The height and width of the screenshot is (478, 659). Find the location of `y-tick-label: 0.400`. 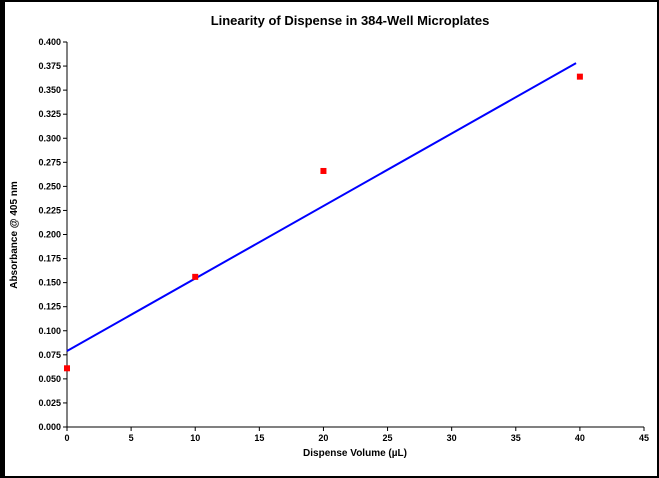

y-tick-label: 0.400 is located at coordinates (49, 42).